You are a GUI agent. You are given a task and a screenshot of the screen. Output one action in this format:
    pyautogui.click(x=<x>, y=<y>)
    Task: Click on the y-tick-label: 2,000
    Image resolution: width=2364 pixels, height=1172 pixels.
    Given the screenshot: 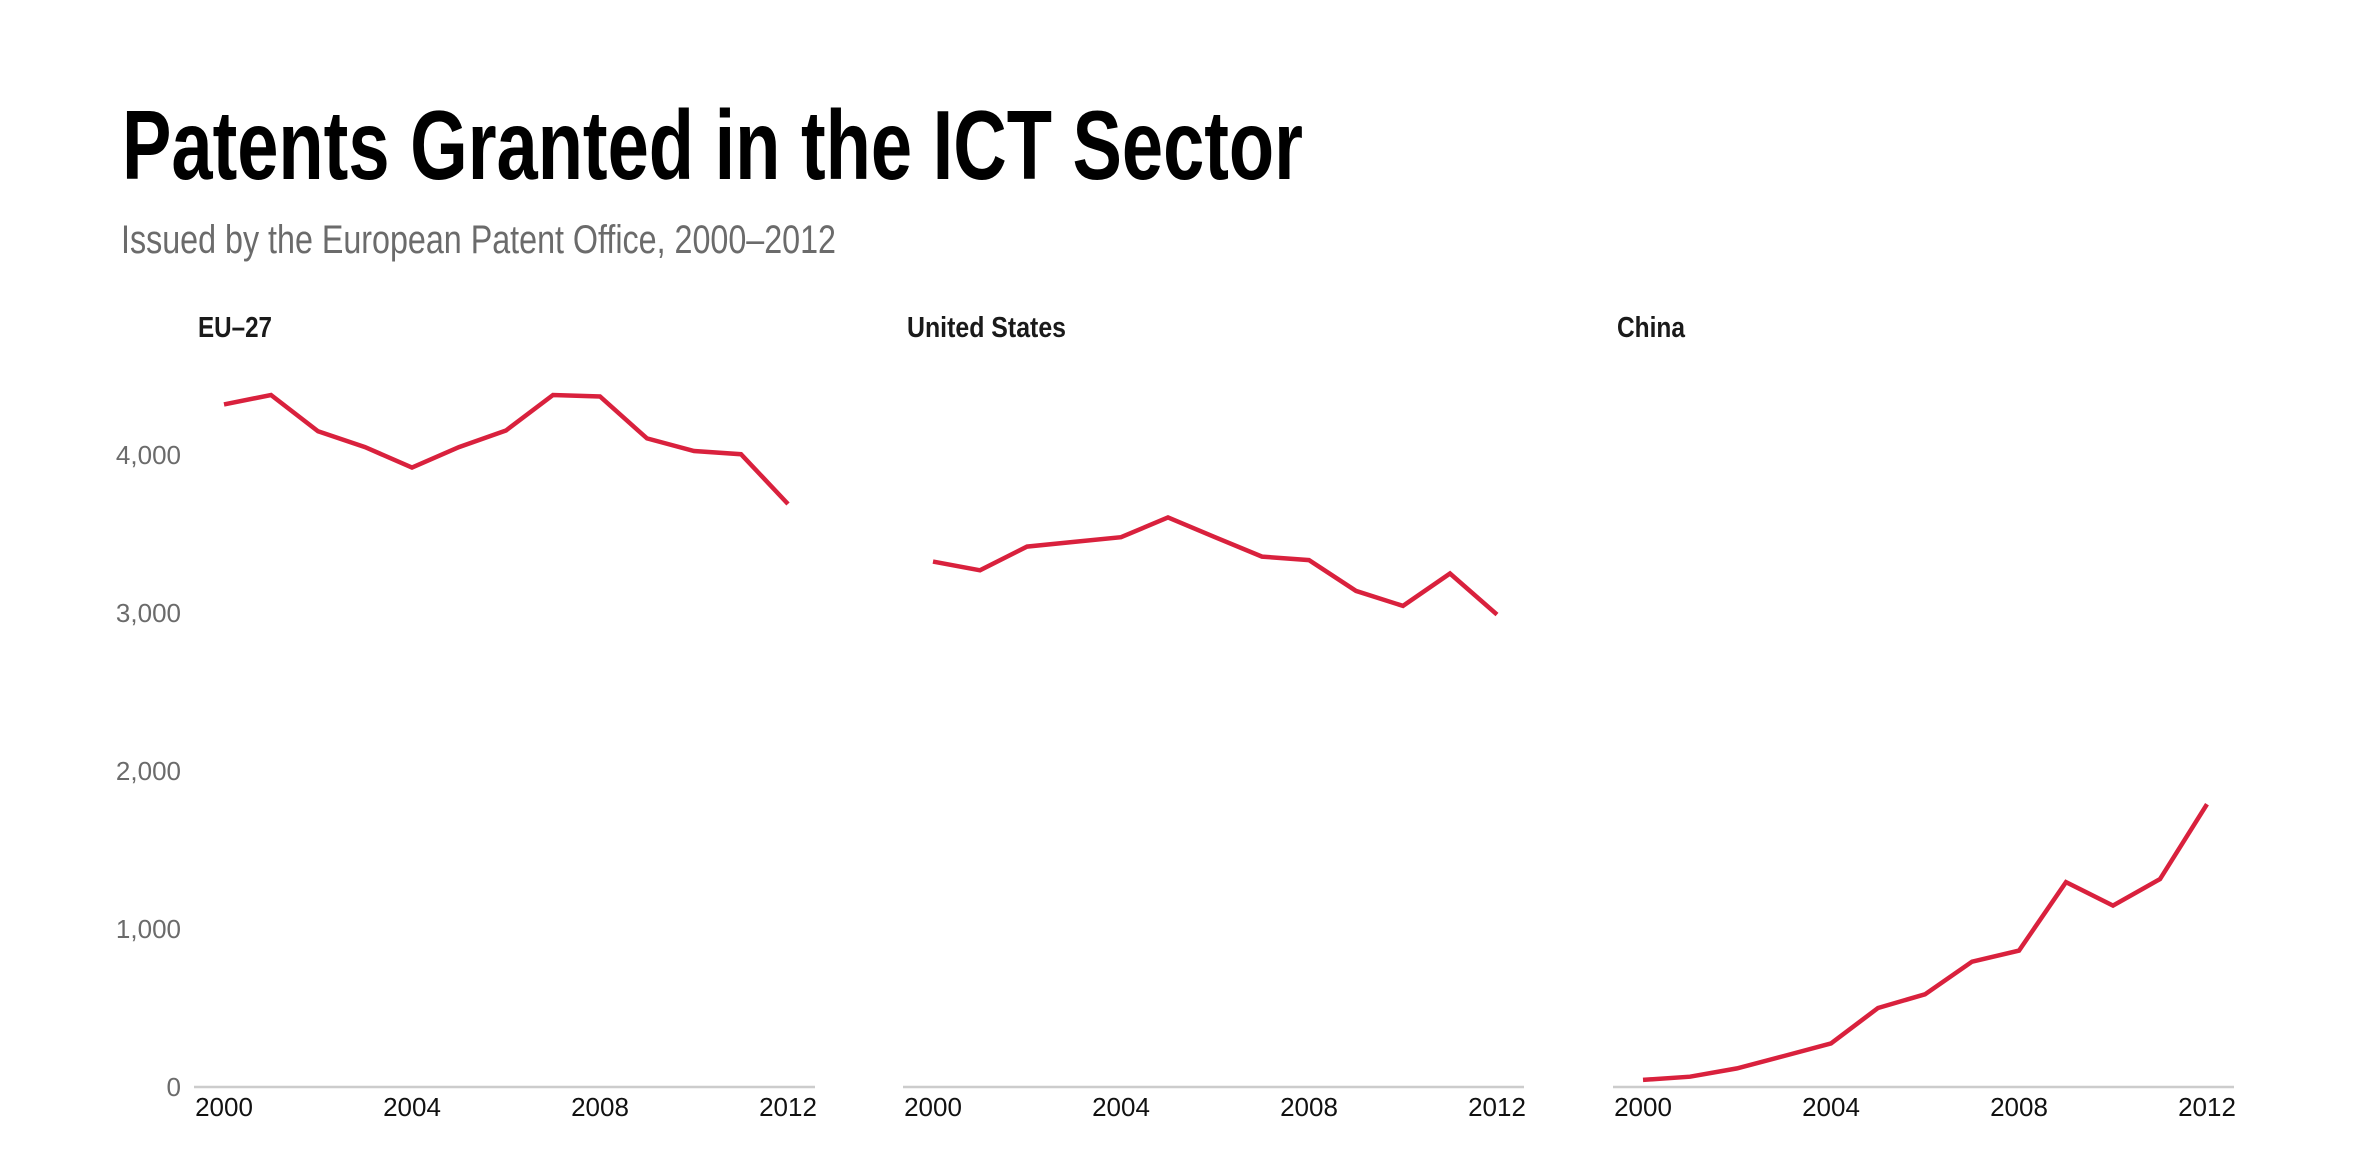 What is the action you would take?
    pyautogui.click(x=148, y=771)
    